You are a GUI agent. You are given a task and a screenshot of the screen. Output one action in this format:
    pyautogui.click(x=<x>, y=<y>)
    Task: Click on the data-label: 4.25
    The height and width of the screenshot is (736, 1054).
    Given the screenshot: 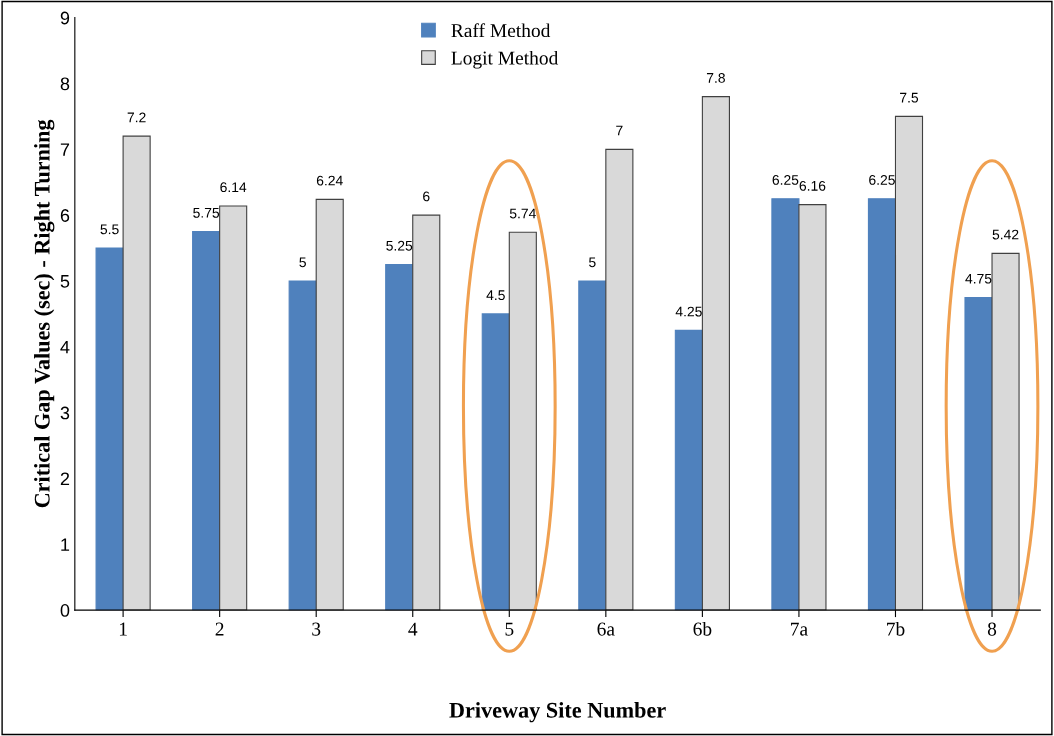 What is the action you would take?
    pyautogui.click(x=688, y=311)
    